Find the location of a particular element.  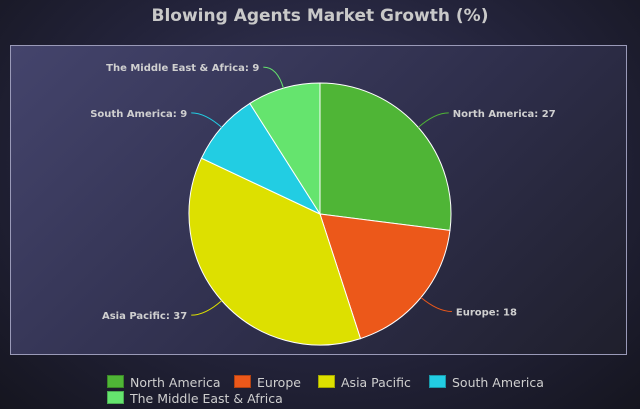

legend-label-north-america: North America is located at coordinates (175, 382).